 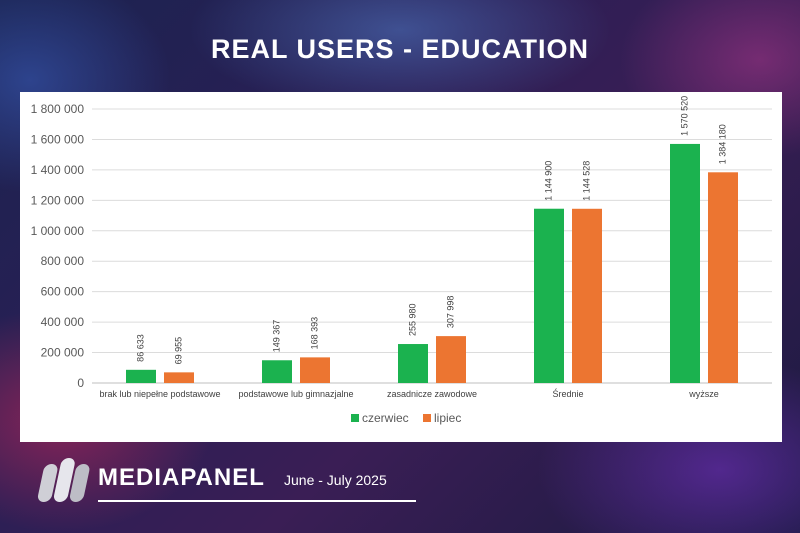 What do you see at coordinates (159, 394) in the screenshot?
I see `x-tick-label: brak lub niepełne podstawowe` at bounding box center [159, 394].